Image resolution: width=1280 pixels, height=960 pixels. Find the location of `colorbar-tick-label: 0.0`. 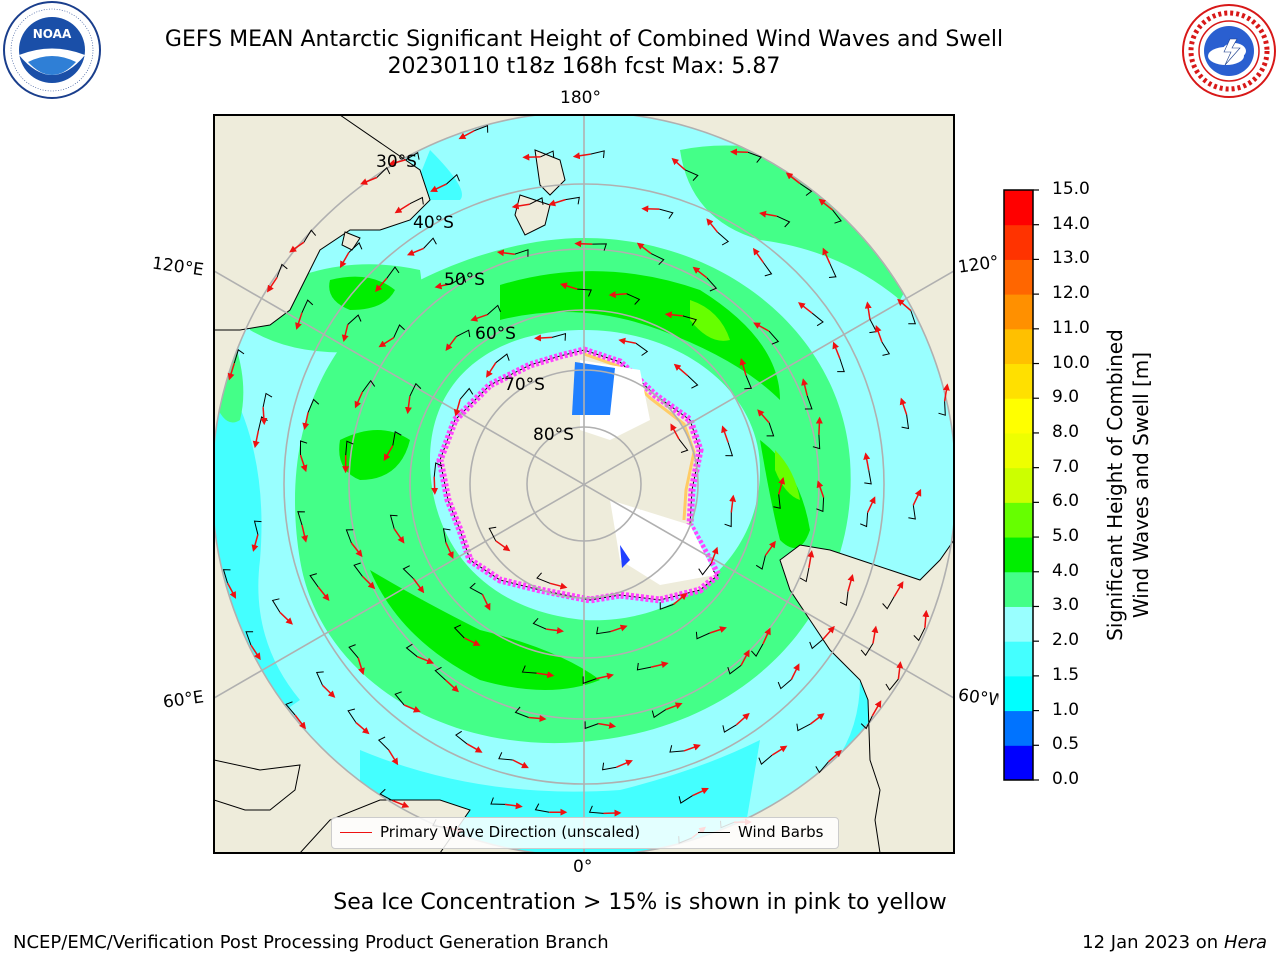

colorbar-tick-label: 0.0 is located at coordinates (1066, 779).